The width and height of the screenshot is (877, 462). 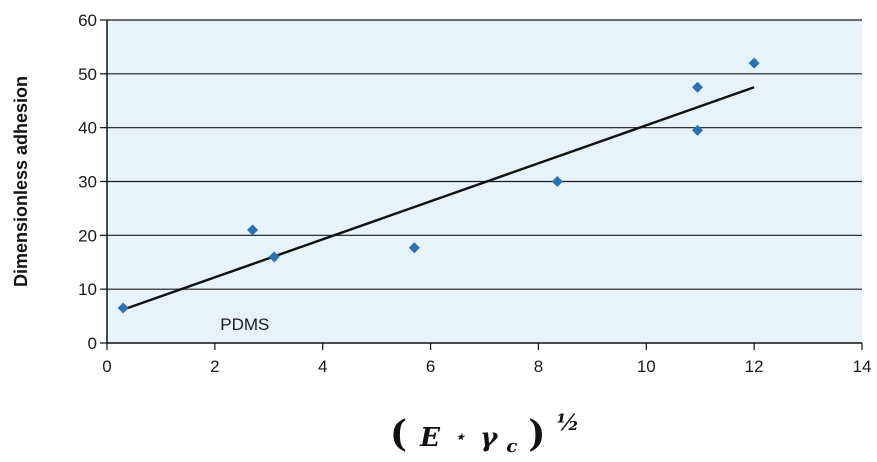 What do you see at coordinates (536, 434) in the screenshot?
I see `x-label-close-paren: )` at bounding box center [536, 434].